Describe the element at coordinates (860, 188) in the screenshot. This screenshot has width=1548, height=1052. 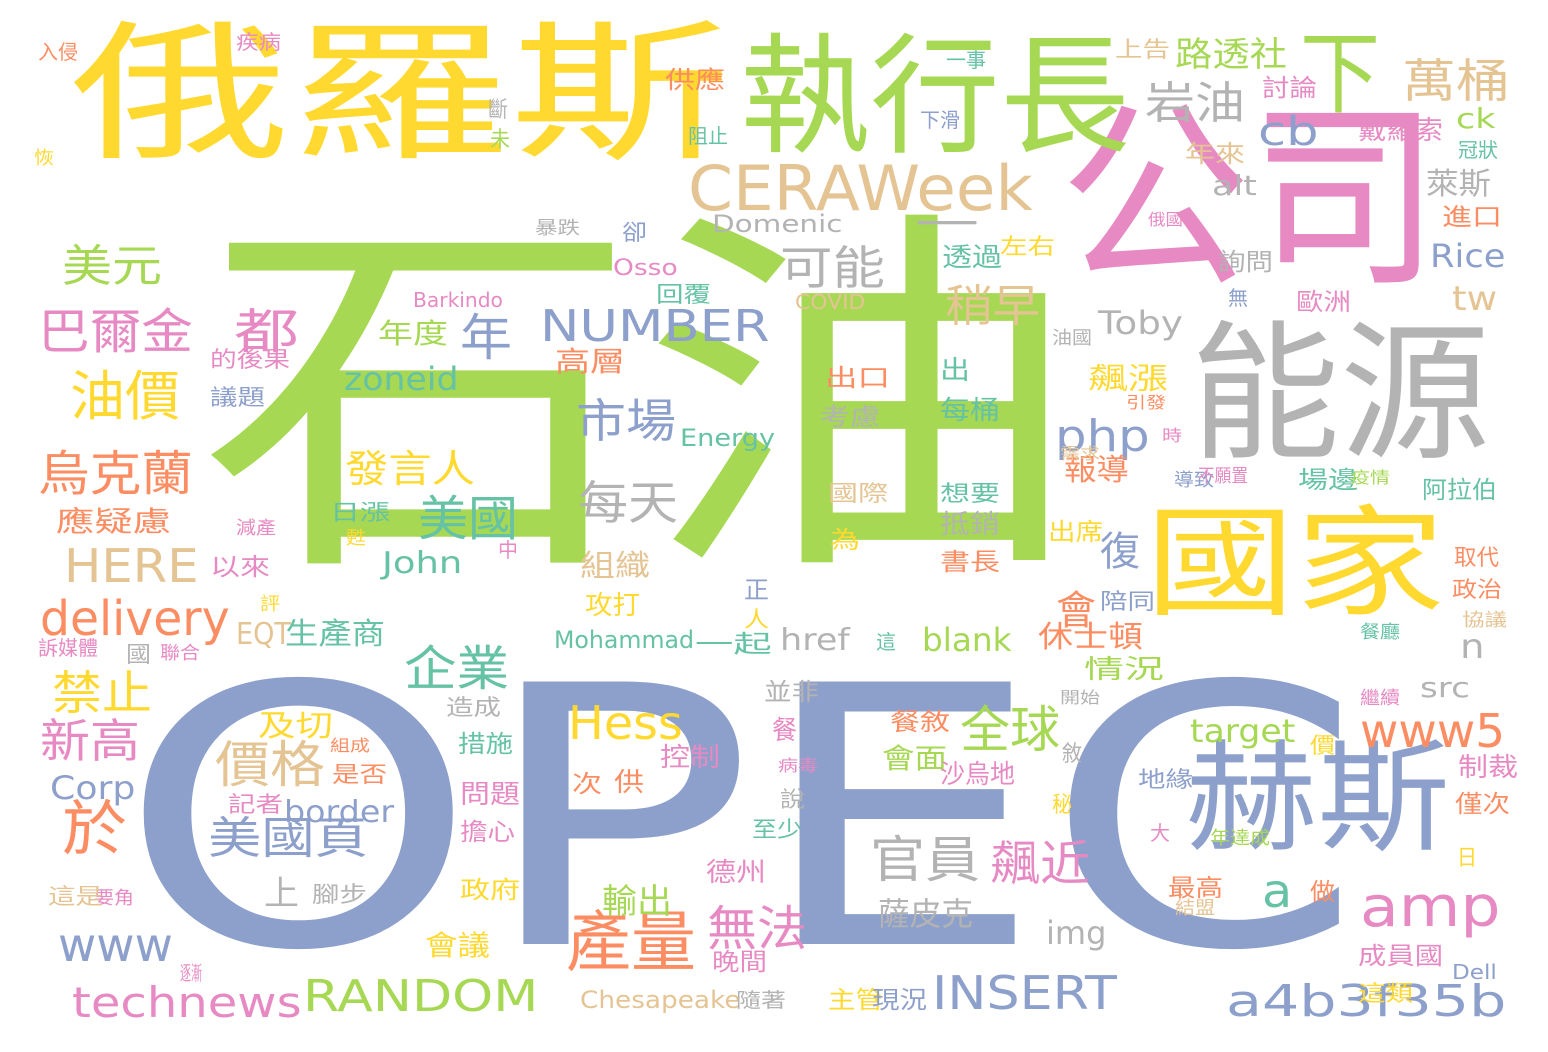
I see `cloud-word: CERAWeek` at that location.